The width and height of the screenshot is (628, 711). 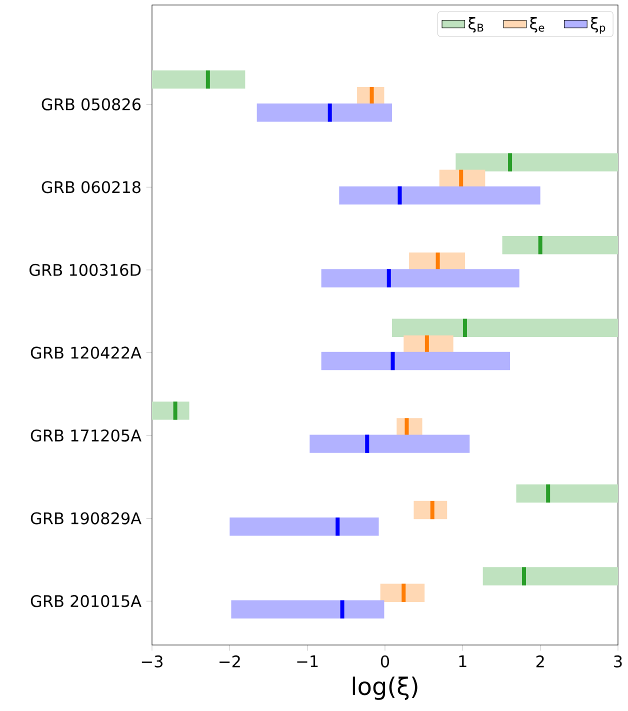 What do you see at coordinates (540, 661) in the screenshot?
I see `x-tick-label: 2` at bounding box center [540, 661].